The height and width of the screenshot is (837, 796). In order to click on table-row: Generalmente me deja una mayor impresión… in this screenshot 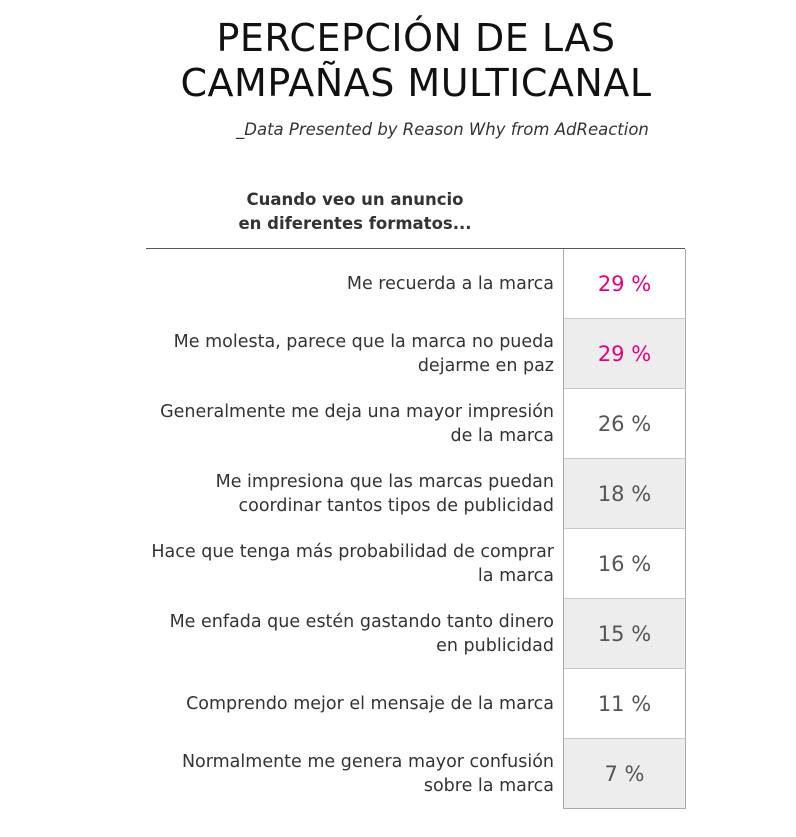, I will do `click(416, 424)`.